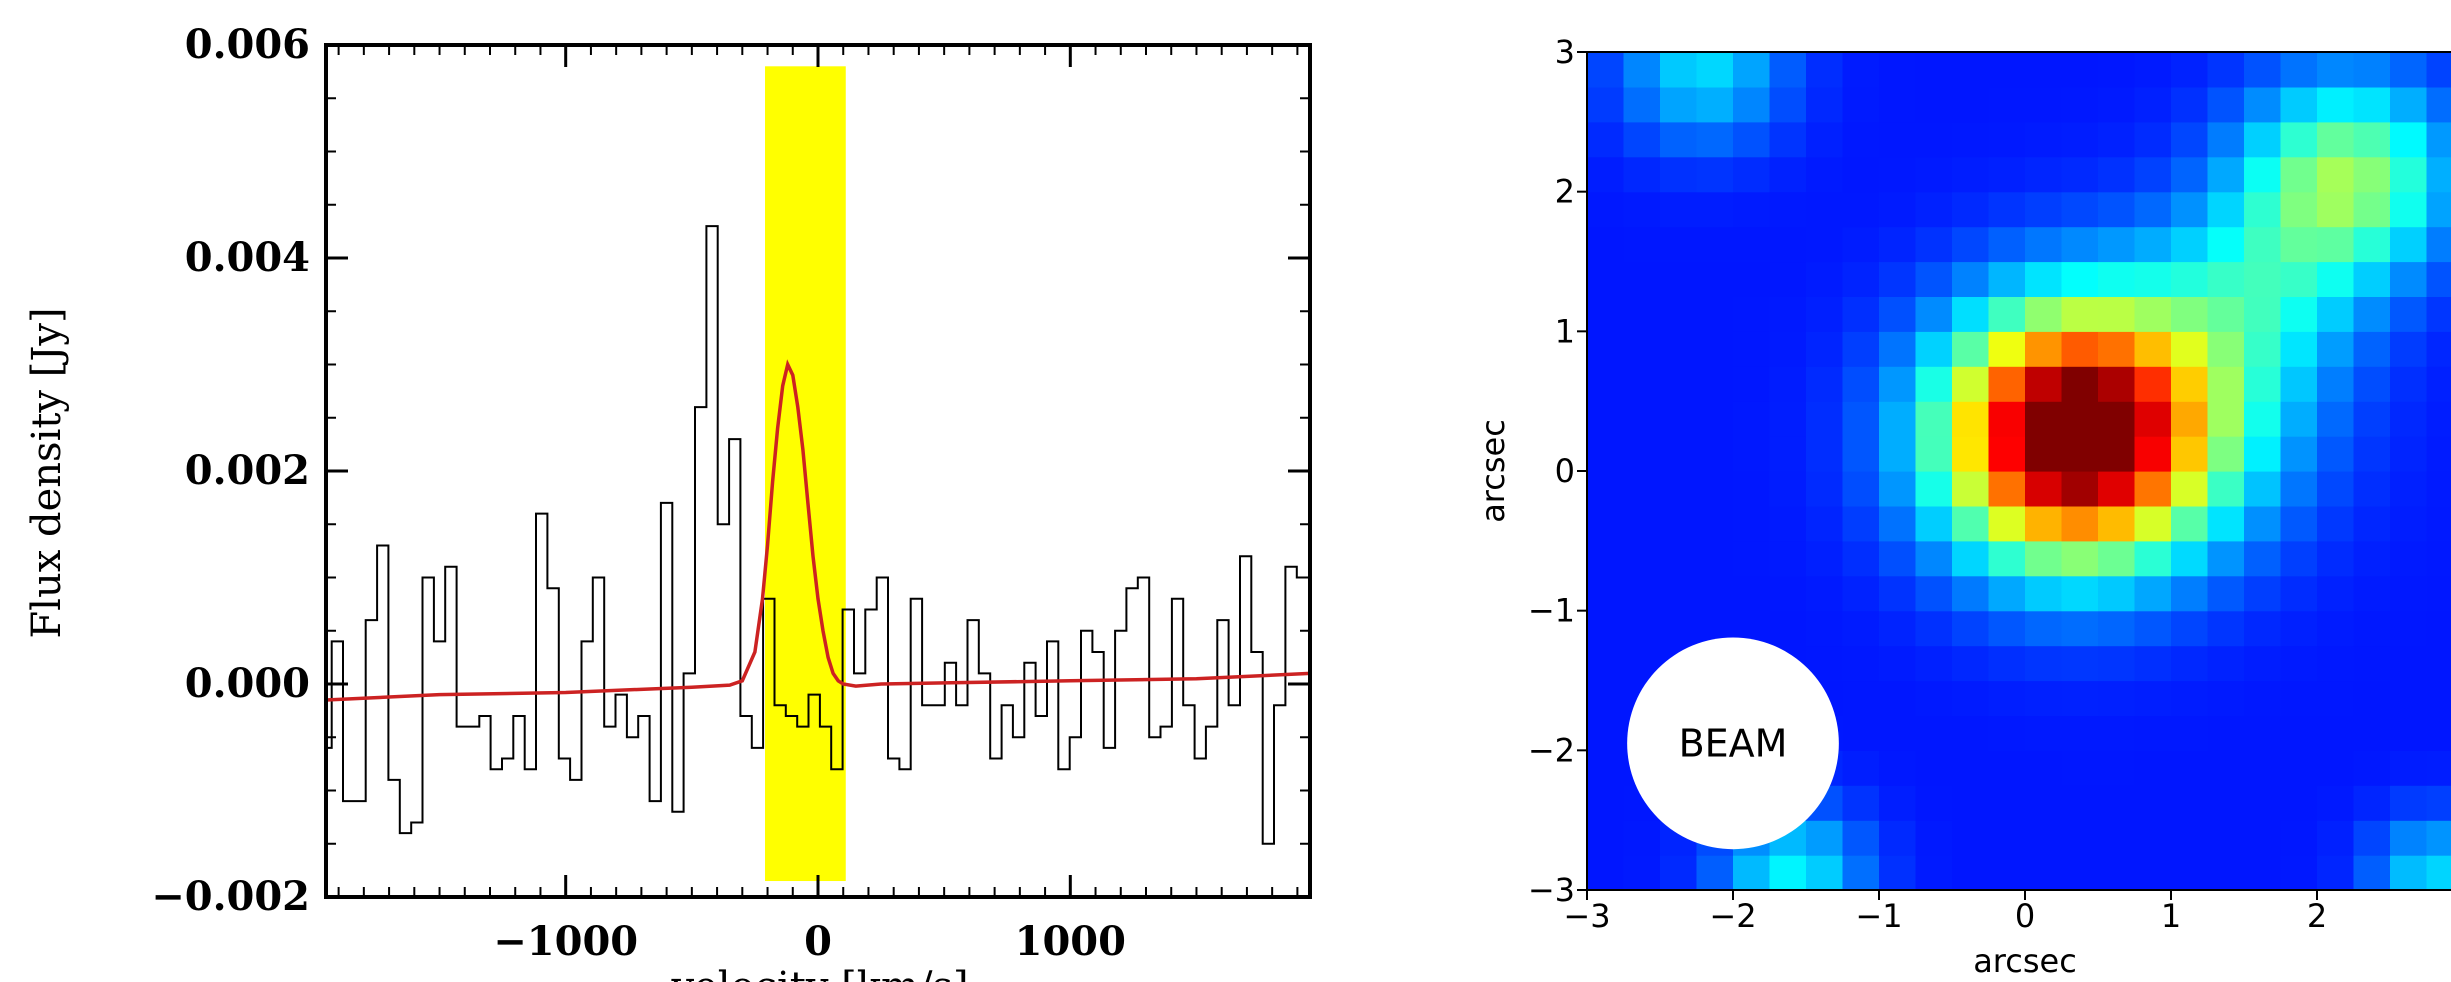 This screenshot has height=982, width=2451. I want to click on map-y-tick-label: 3, so click(1565, 52).